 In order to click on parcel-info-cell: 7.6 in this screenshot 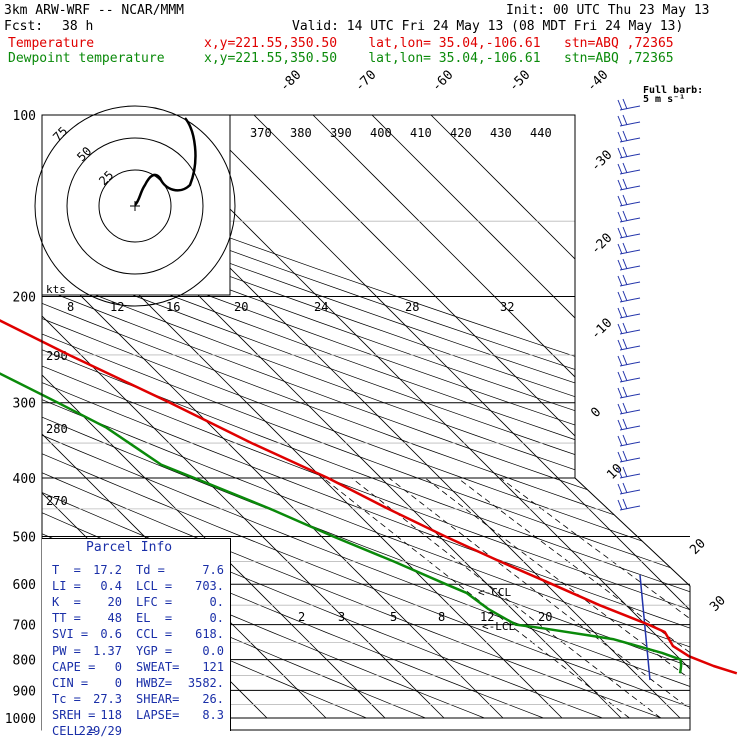, I will do `click(213, 570)`.